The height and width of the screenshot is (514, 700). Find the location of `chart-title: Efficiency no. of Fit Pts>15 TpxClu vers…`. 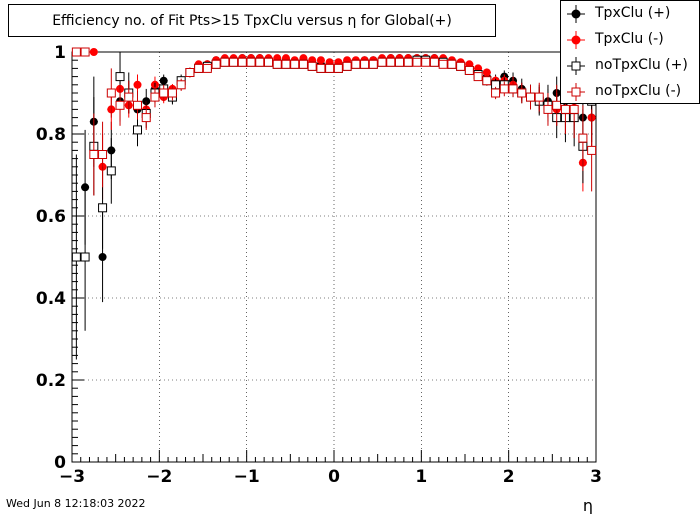

chart-title: Efficiency no. of Fit Pts>15 TpxClu vers… is located at coordinates (252, 20).